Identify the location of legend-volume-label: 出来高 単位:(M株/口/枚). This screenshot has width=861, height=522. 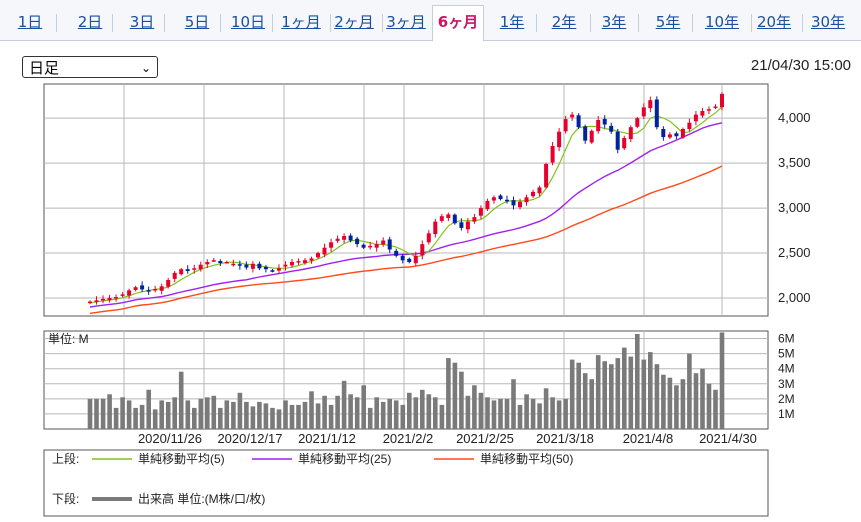
(201, 498).